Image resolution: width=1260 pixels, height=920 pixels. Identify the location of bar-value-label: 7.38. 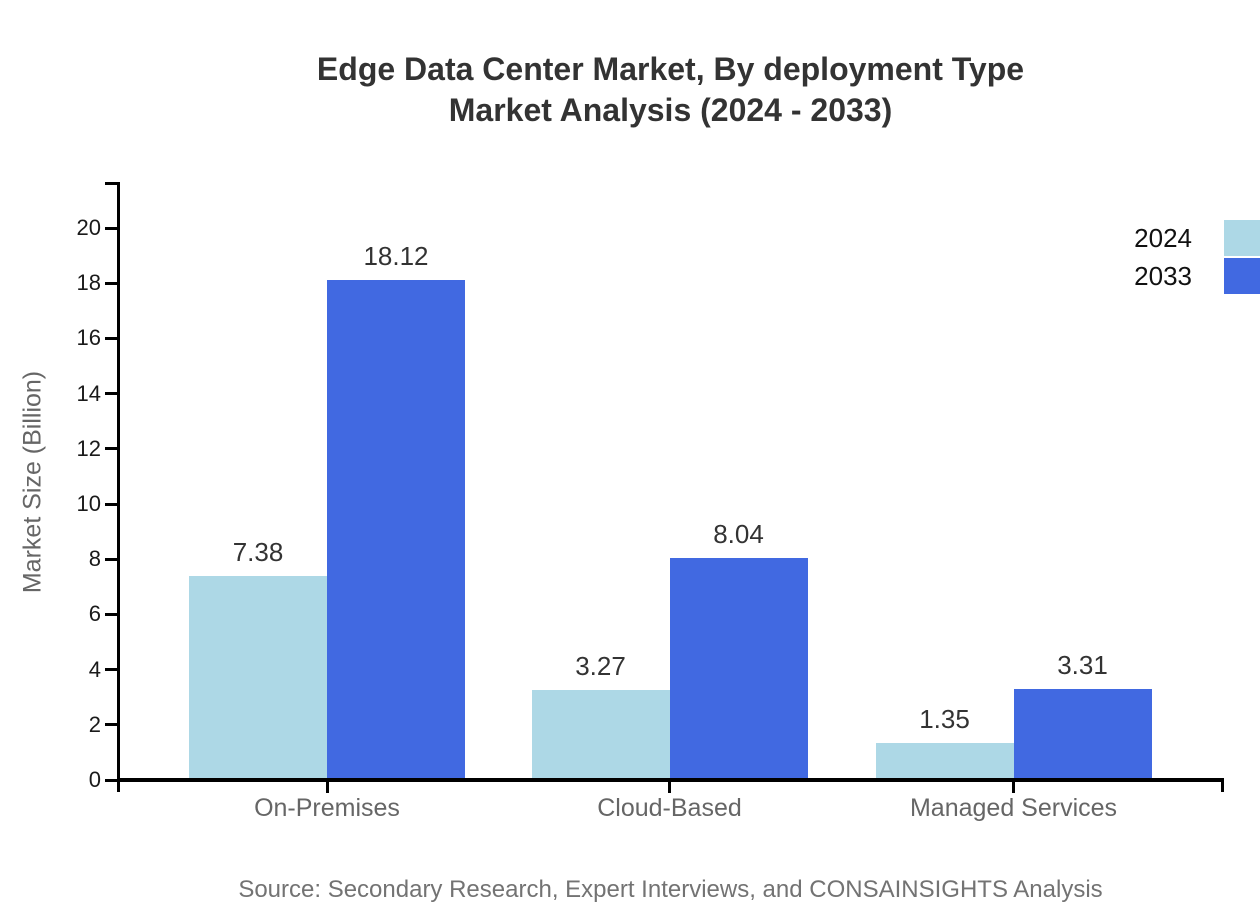
(258, 552).